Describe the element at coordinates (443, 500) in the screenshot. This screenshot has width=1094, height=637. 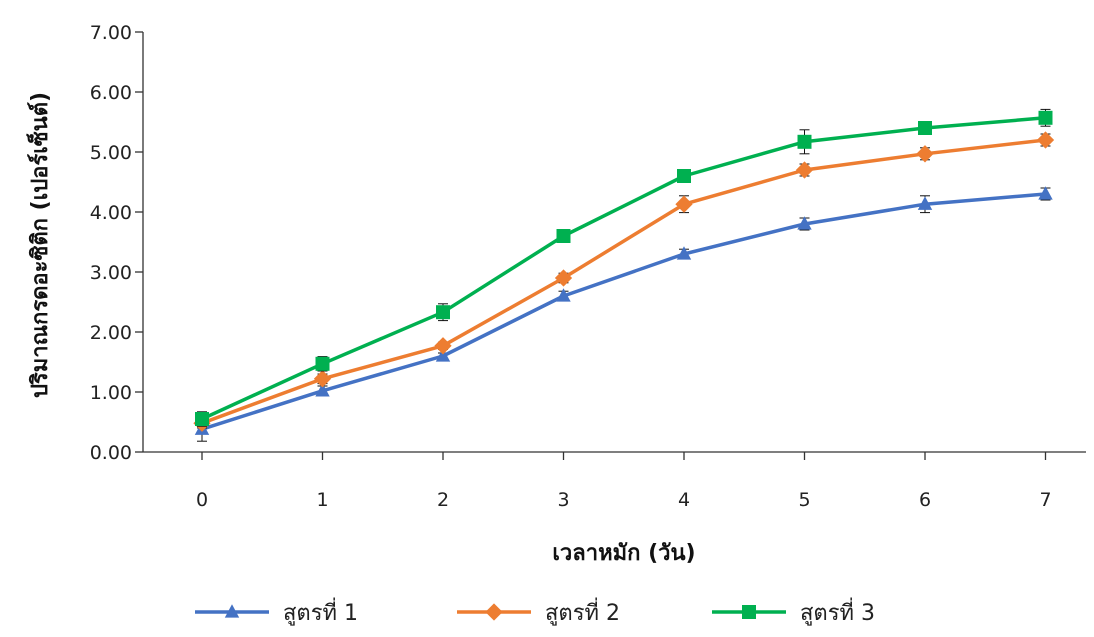
I see `x-tick-label: 2` at that location.